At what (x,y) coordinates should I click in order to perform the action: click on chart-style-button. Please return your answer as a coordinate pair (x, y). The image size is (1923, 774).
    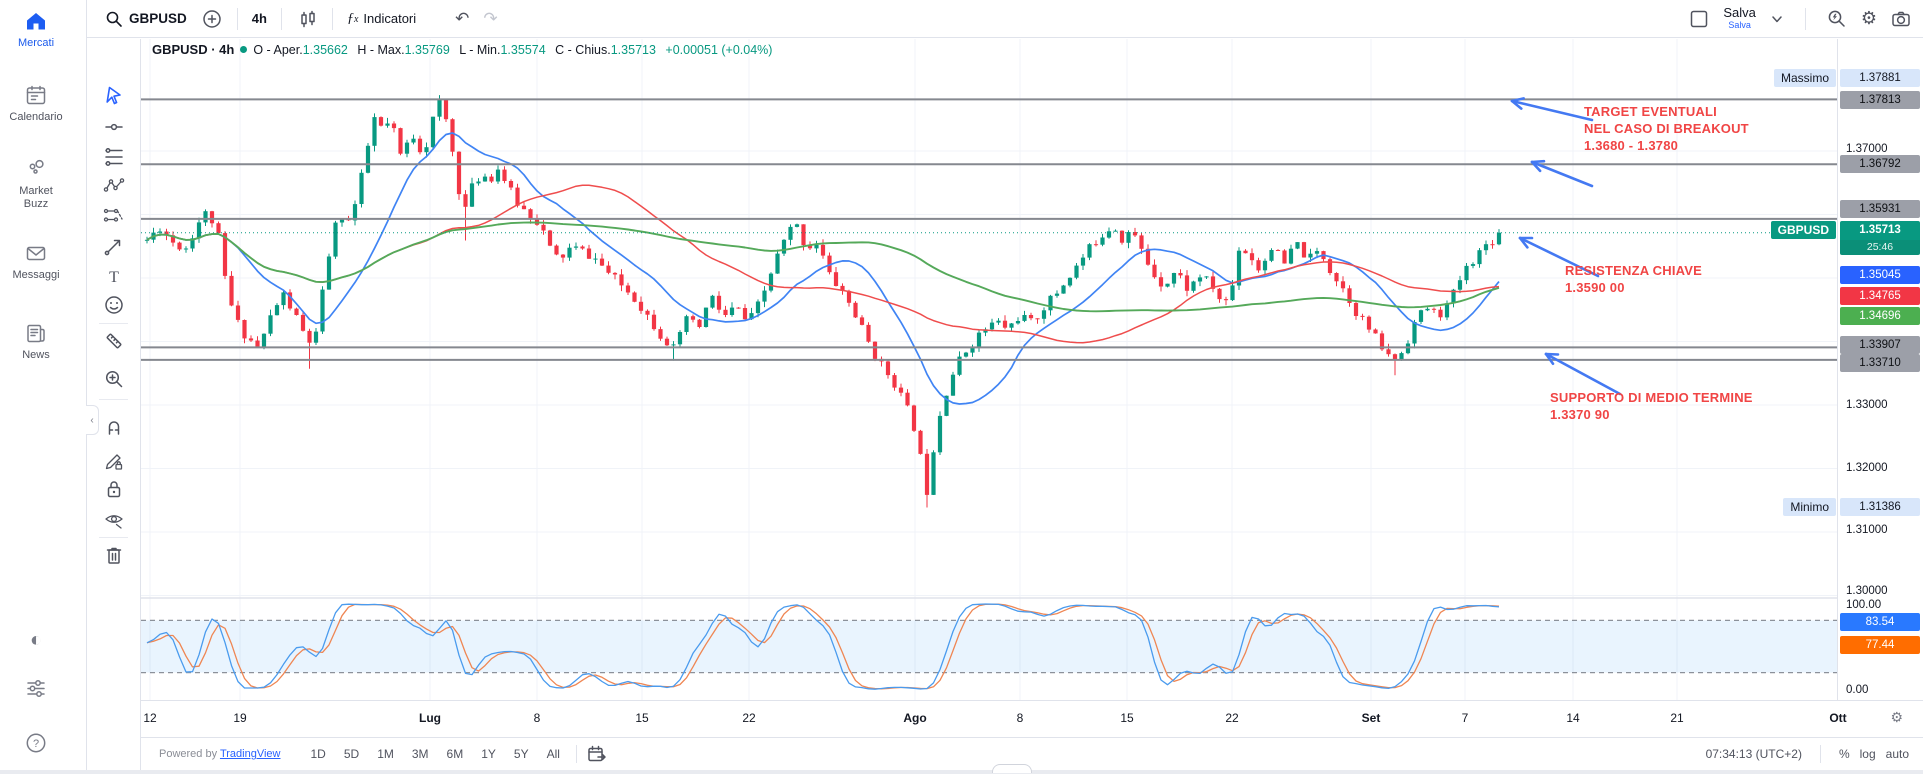
    Looking at the image, I should click on (307, 19).